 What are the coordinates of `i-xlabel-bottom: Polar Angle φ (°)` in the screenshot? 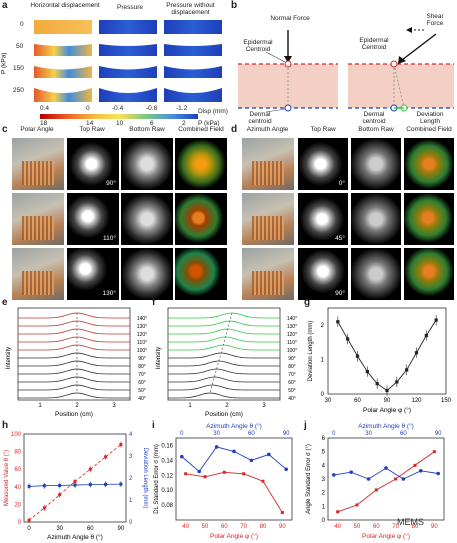 It's located at (234, 536).